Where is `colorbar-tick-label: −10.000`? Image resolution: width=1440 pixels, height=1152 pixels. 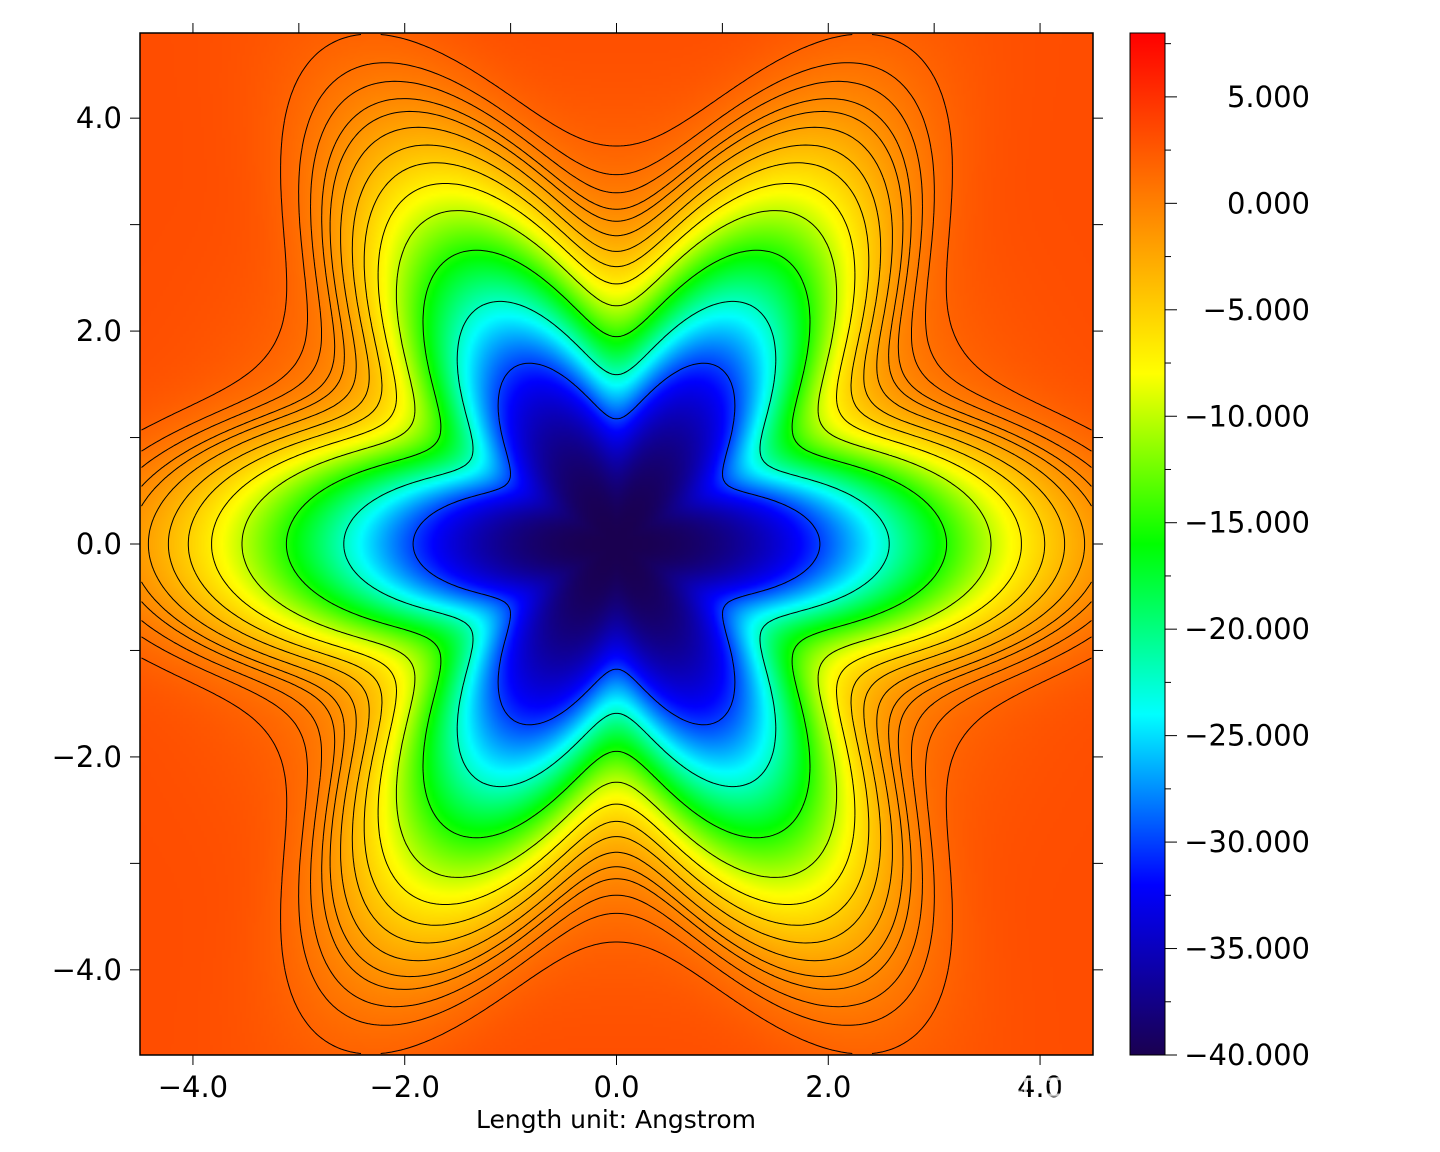 colorbar-tick-label: −10.000 is located at coordinates (1247, 416).